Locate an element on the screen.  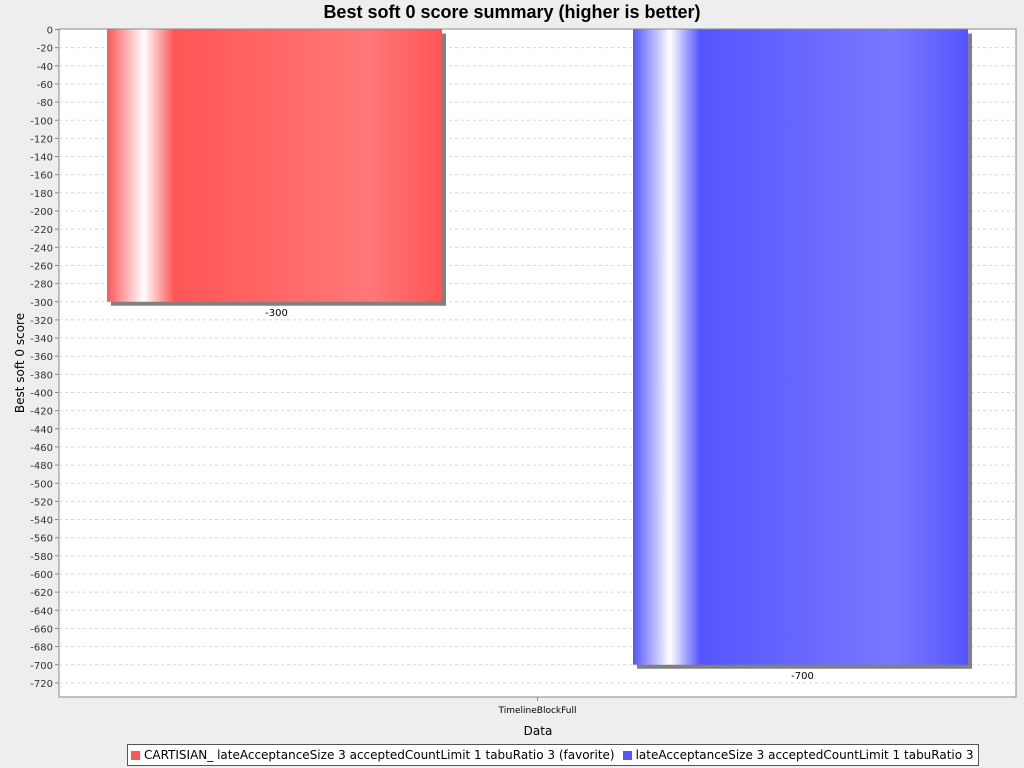
y-tick-label: -680 is located at coordinates (41, 648).